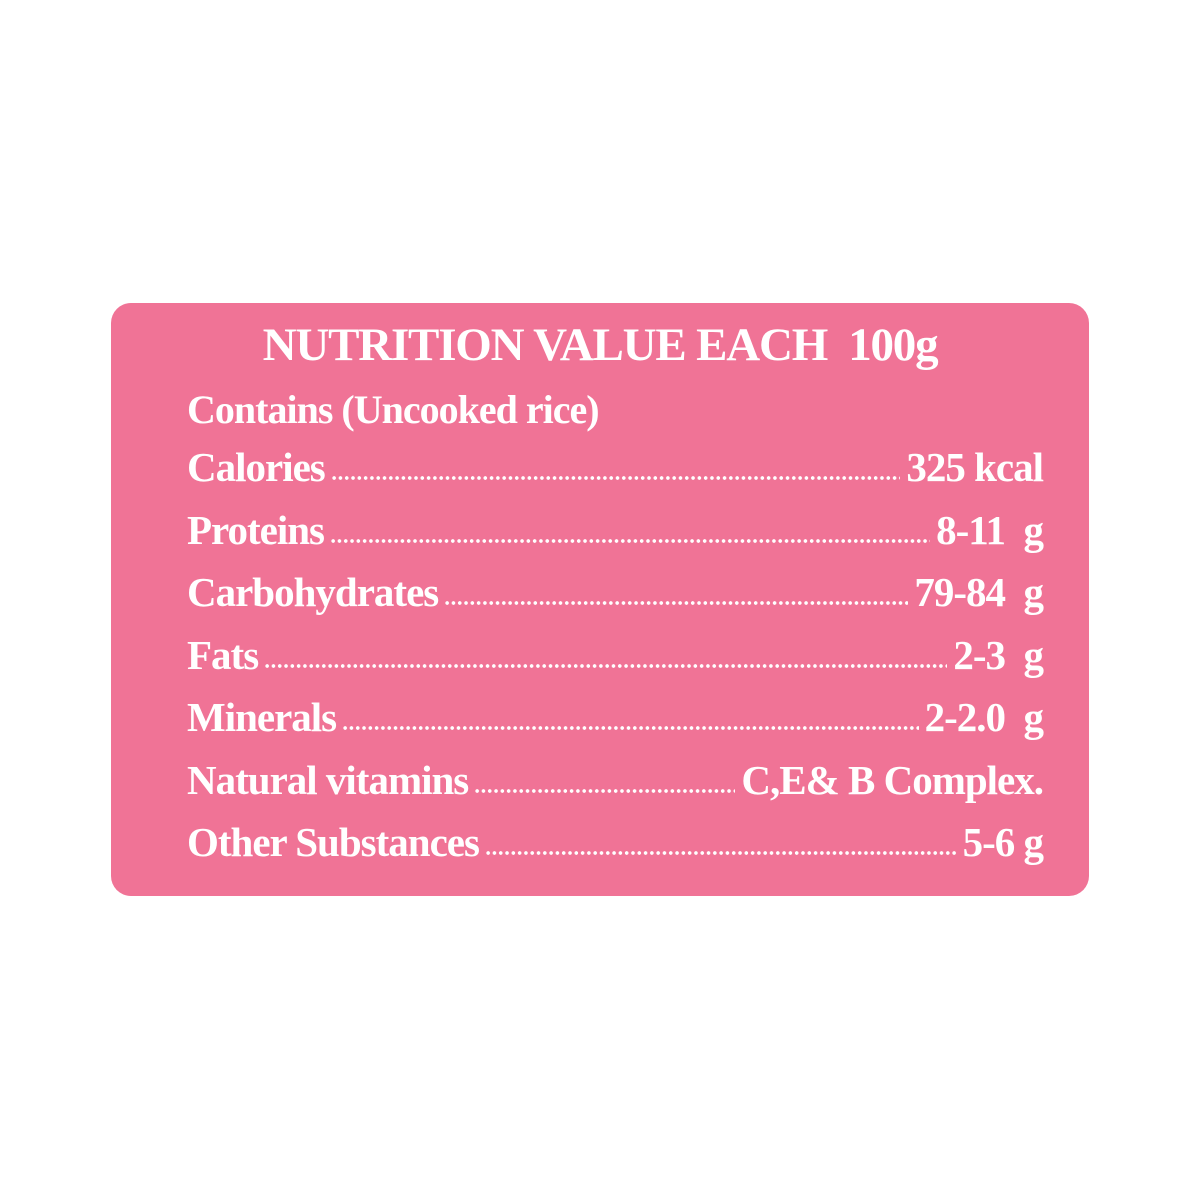  I want to click on row-value: 5-6 g, so click(1003, 842).